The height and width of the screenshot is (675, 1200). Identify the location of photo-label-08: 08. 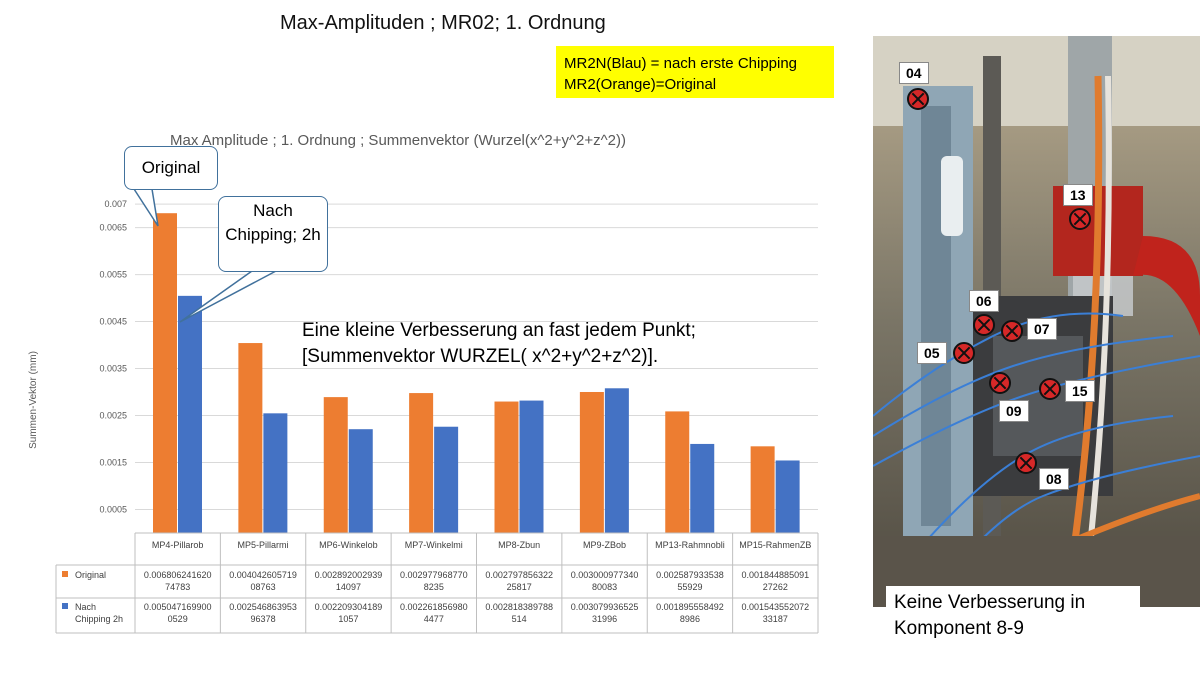
(1054, 479).